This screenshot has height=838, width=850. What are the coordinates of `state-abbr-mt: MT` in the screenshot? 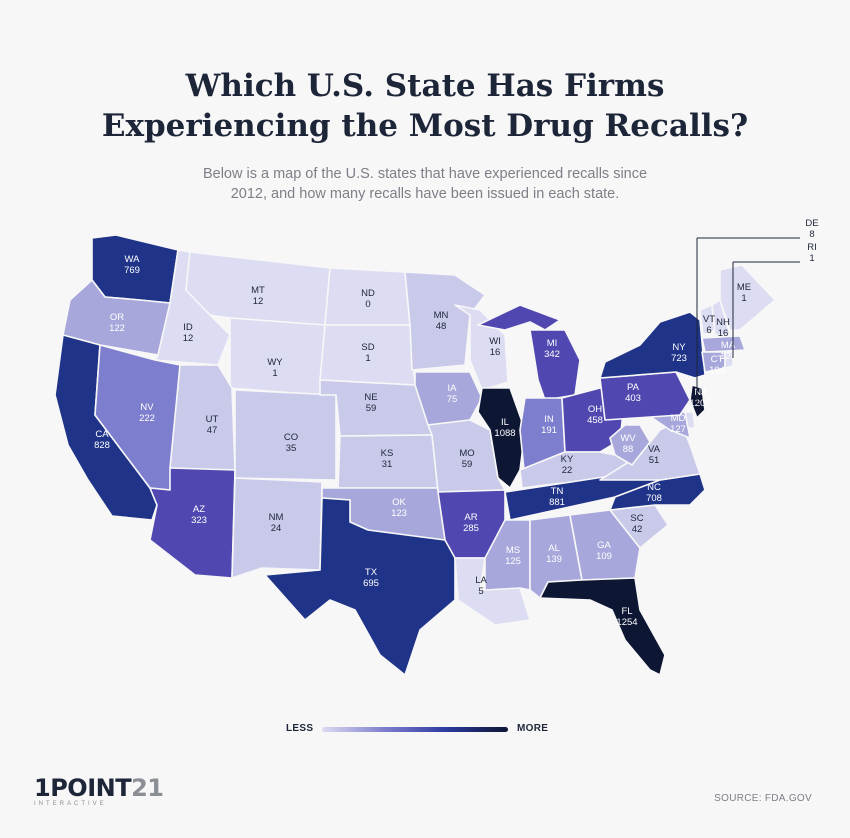 It's located at (258, 290).